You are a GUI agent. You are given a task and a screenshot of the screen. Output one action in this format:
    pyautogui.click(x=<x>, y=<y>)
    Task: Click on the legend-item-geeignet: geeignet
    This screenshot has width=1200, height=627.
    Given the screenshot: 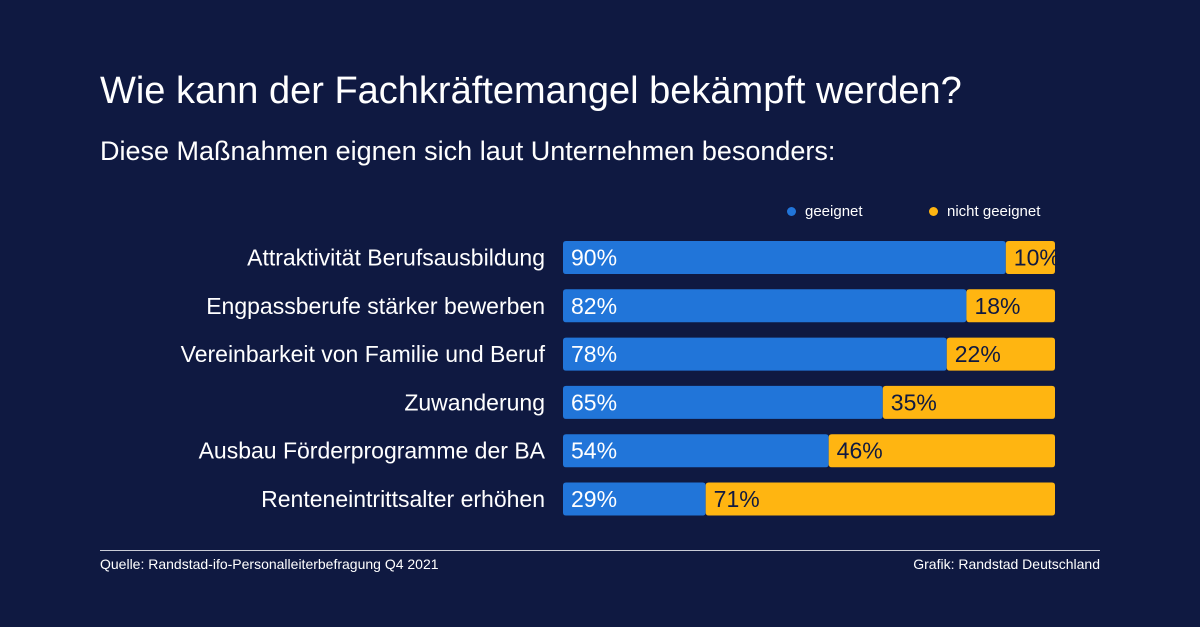 What is the action you would take?
    pyautogui.click(x=825, y=211)
    